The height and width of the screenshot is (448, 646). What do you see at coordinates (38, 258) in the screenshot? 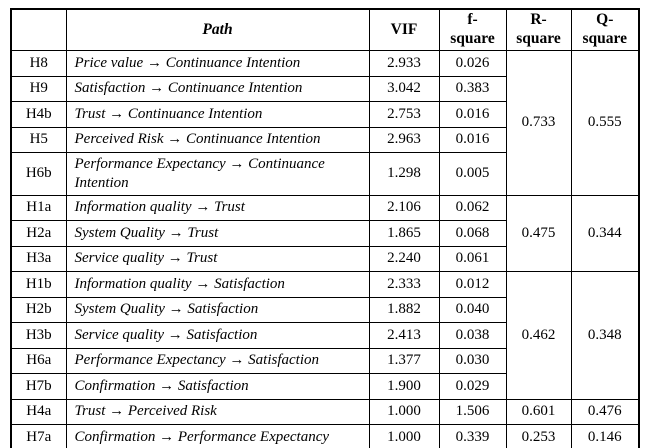
I see `hypothesis-cell: H3a` at bounding box center [38, 258].